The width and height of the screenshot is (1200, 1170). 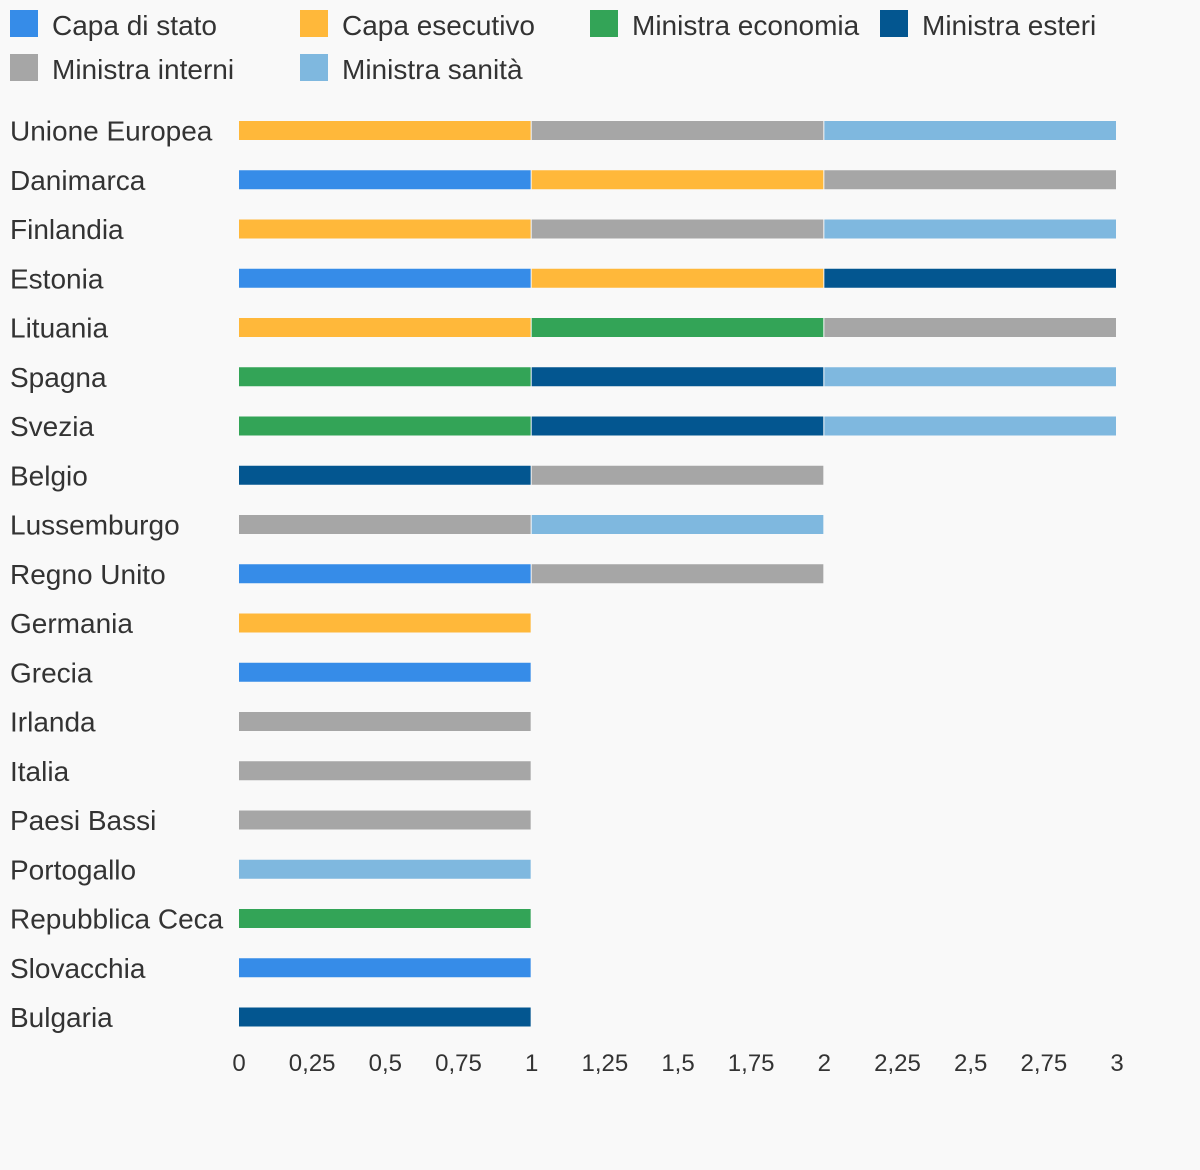 I want to click on category-label: Grecia, so click(x=51, y=672).